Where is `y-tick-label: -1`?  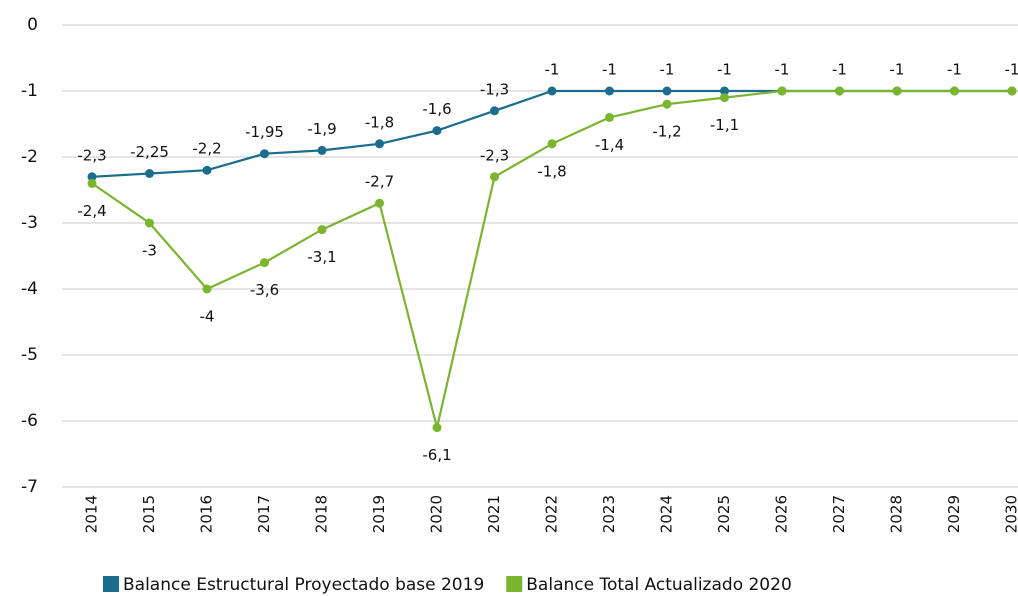 y-tick-label: -1 is located at coordinates (29, 91).